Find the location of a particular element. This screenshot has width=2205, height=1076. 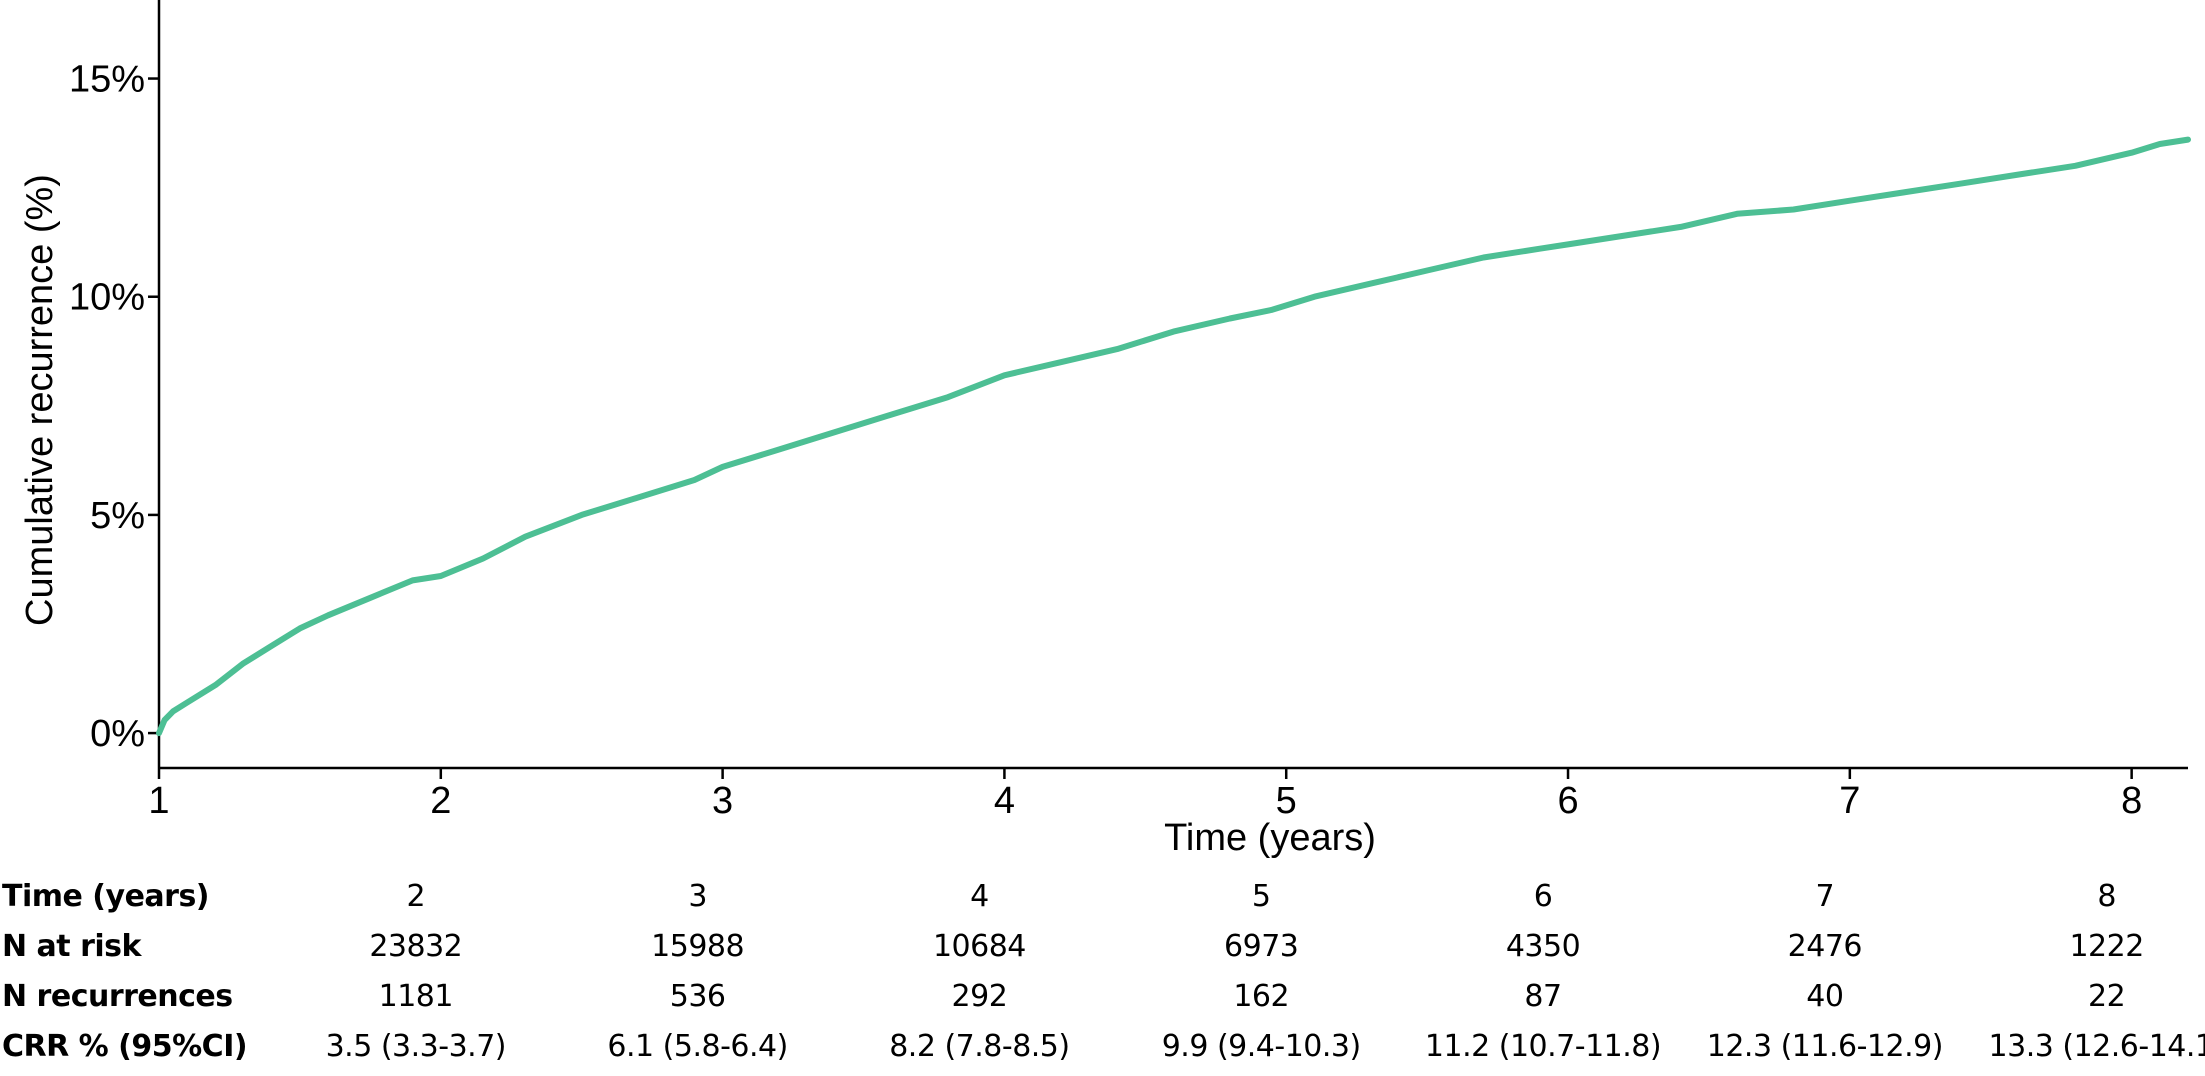

y-tick-label: 15% is located at coordinates (107, 80).